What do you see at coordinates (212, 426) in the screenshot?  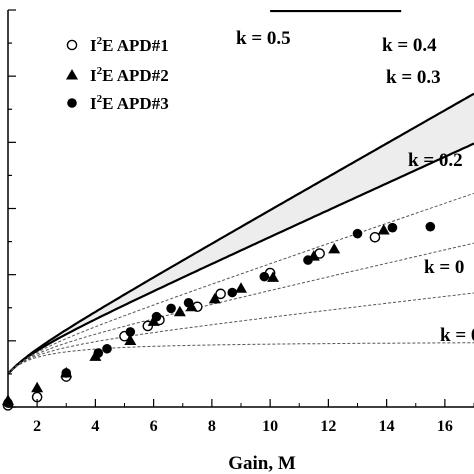 I see `x-tick-label: 8` at bounding box center [212, 426].